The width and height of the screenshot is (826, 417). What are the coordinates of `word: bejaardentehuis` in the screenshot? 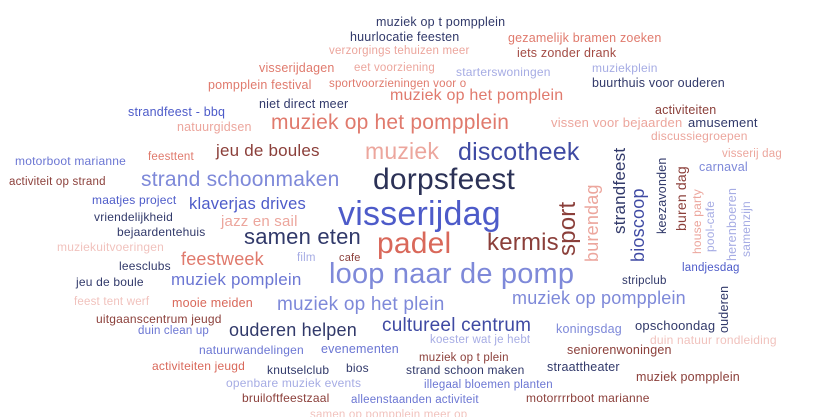 It's located at (161, 232).